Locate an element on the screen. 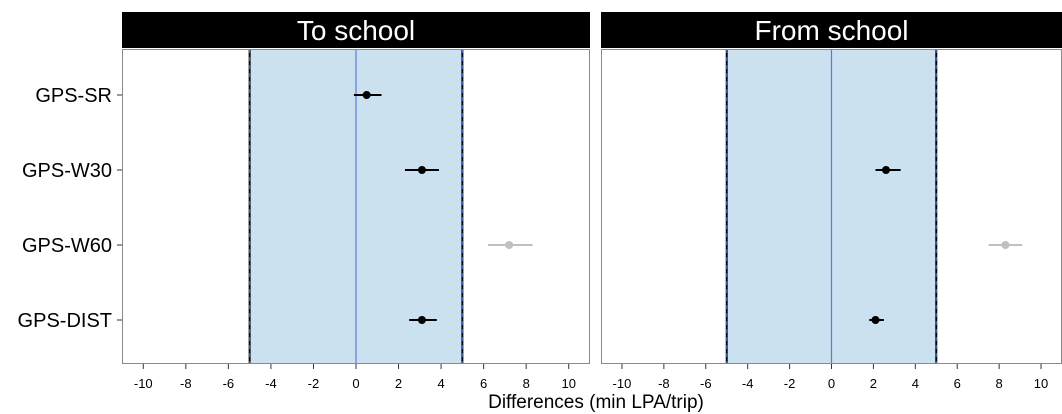 This screenshot has height=414, width=1062. panel-title: To school is located at coordinates (356, 30).